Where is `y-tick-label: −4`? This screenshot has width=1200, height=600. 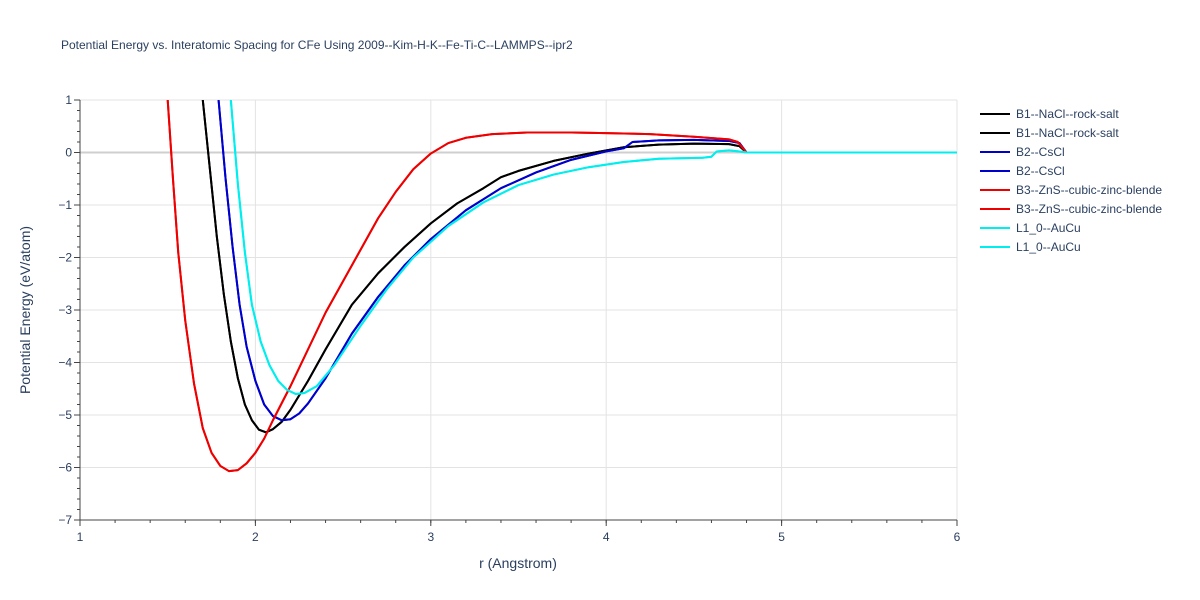
y-tick-label: −4 is located at coordinates (65, 363).